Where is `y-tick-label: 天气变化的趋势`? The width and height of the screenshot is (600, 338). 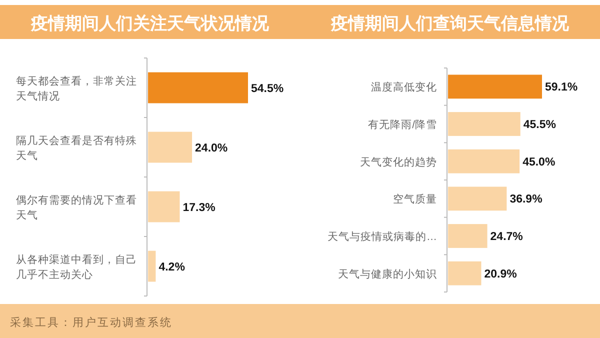
y-tick-label: 天气变化的趋势 is located at coordinates (398, 161).